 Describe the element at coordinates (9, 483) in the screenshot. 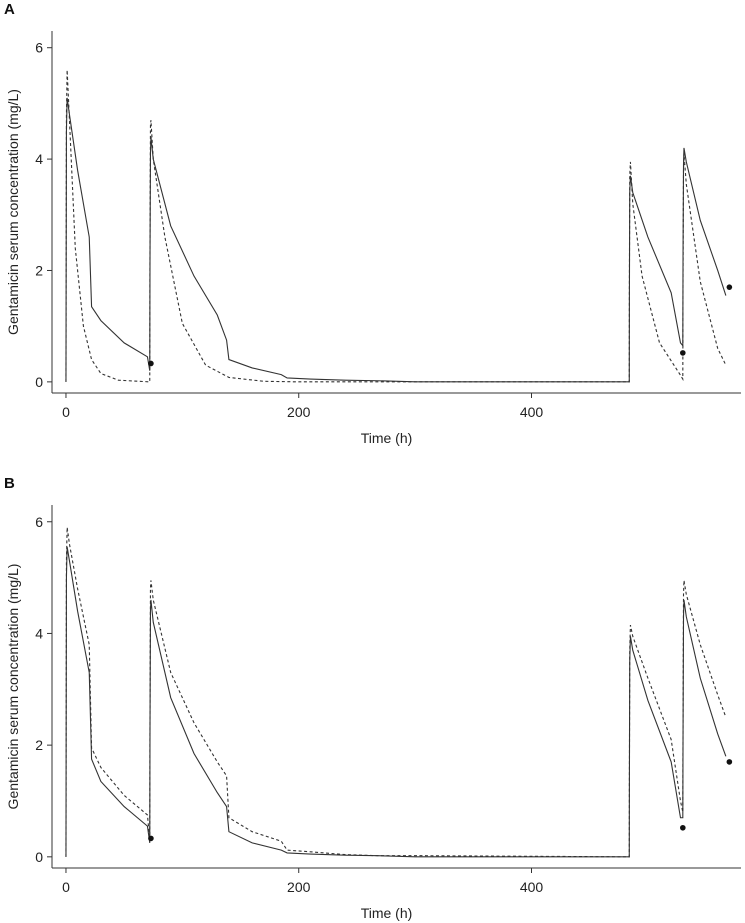

I see `panel-label: B` at that location.